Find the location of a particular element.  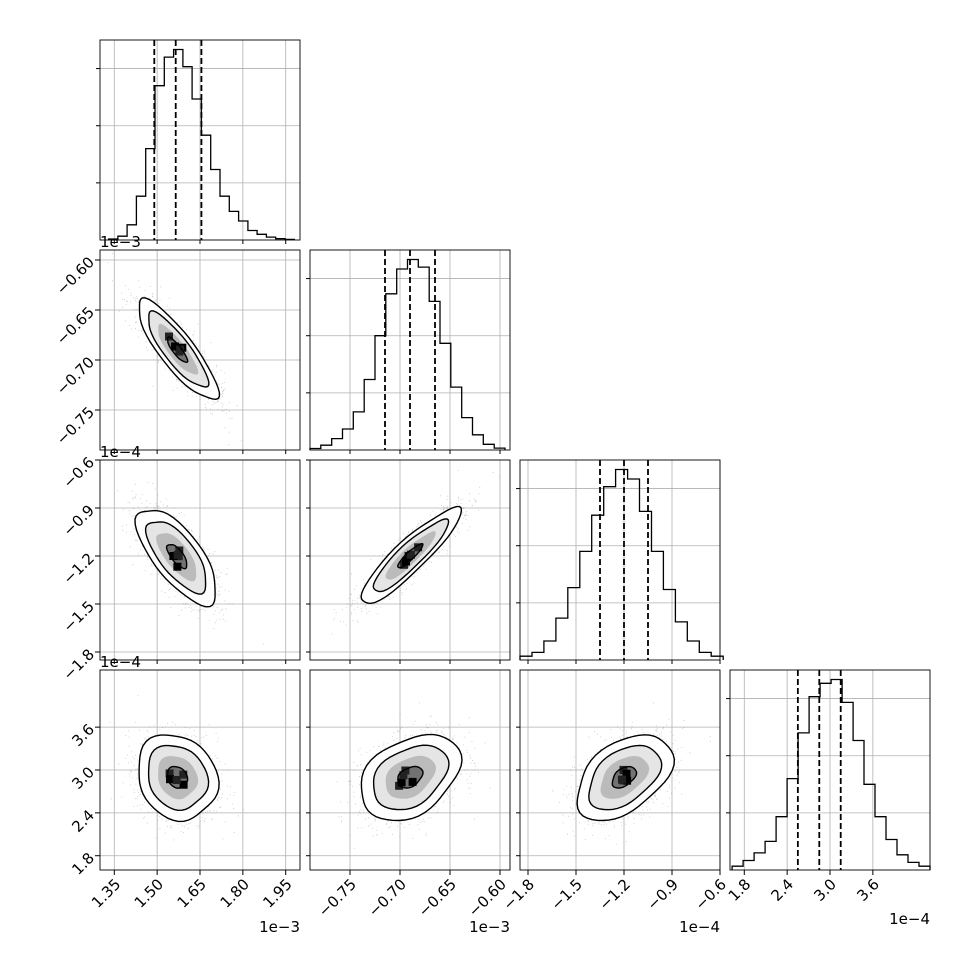

y-tick-label-2-4: −0.60 is located at coordinates (75, 275).